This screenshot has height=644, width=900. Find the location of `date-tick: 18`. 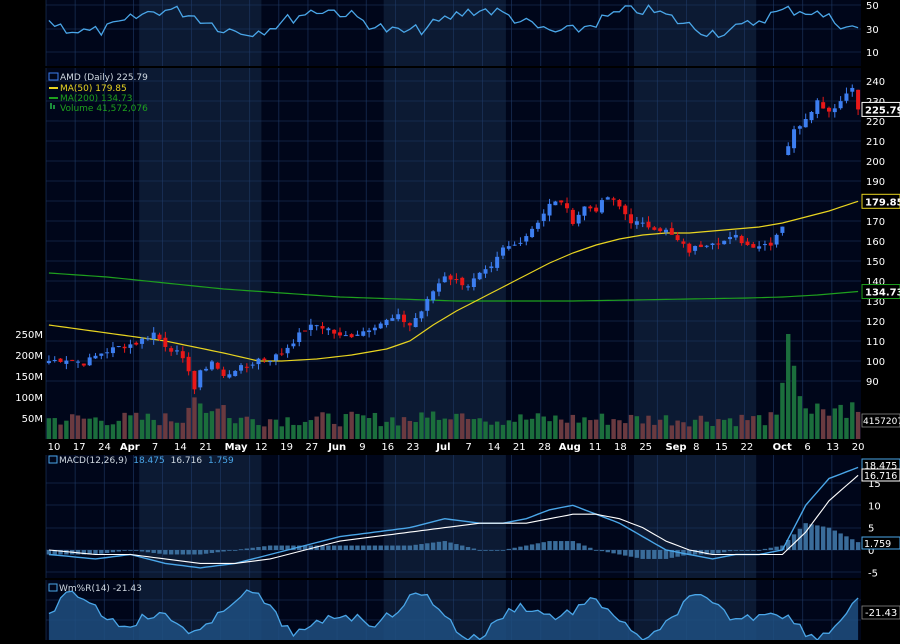

date-tick: 18 is located at coordinates (620, 447).